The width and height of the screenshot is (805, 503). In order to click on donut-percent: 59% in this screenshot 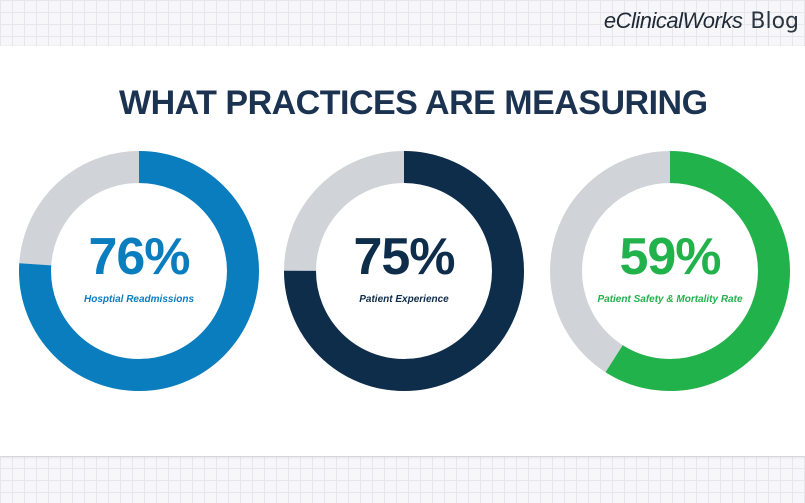, I will do `click(670, 257)`.